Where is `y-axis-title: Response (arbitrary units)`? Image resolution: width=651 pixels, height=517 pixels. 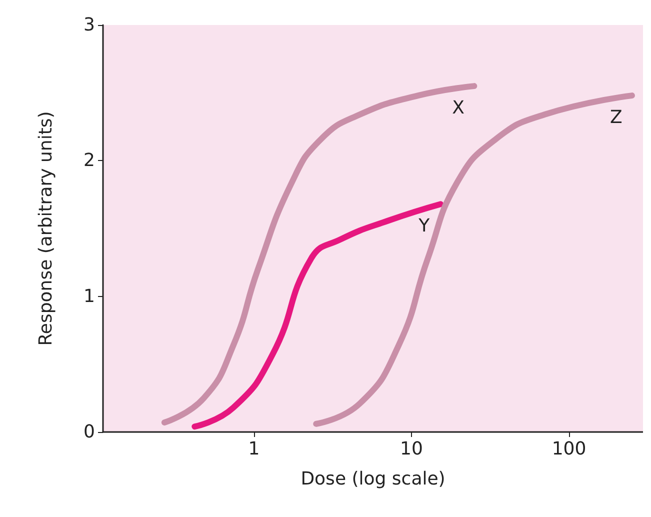
y-axis-title: Response (arbitrary units) is located at coordinates (46, 228).